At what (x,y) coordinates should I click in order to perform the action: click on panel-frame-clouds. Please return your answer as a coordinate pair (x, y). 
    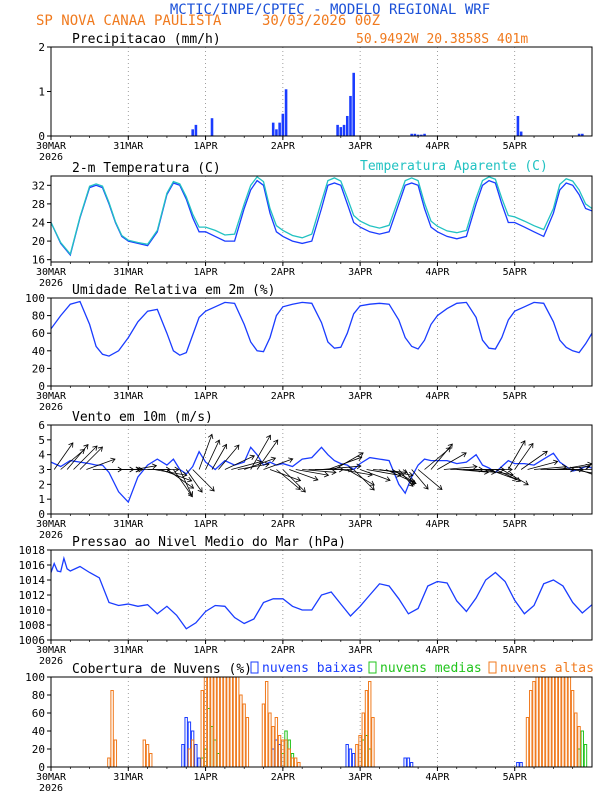
    Looking at the image, I should click on (321, 722).